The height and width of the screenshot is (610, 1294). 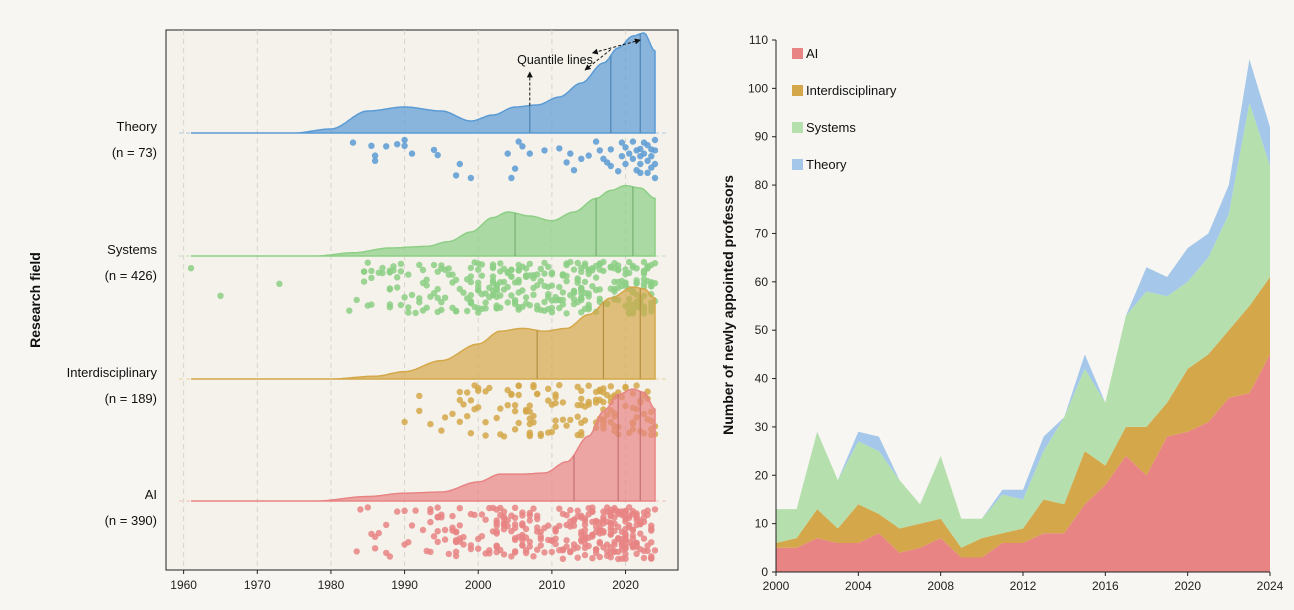 What do you see at coordinates (424, 475) in the screenshot?
I see `ridge-ai` at bounding box center [424, 475].